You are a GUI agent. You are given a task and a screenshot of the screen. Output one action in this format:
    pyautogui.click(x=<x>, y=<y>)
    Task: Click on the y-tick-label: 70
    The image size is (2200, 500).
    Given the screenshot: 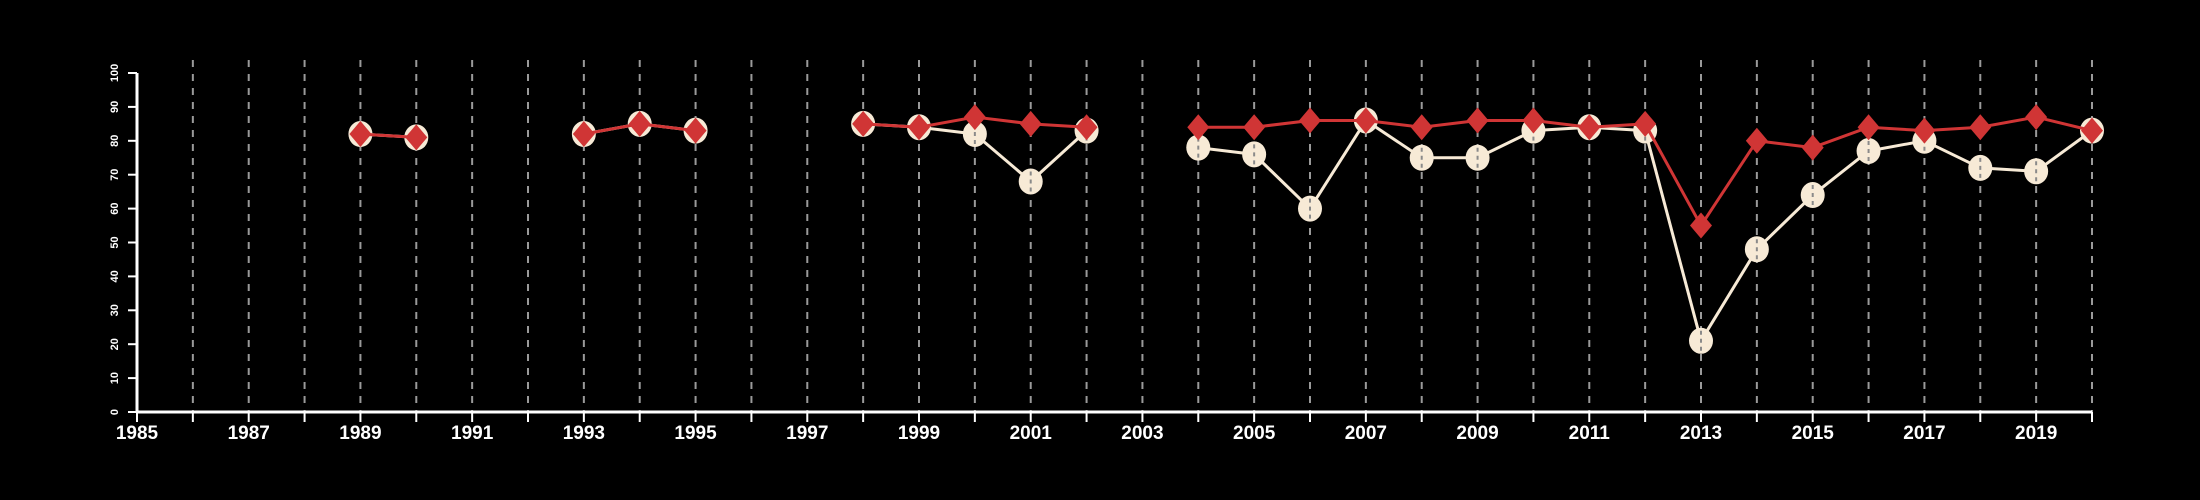 What is the action you would take?
    pyautogui.click(x=115, y=175)
    